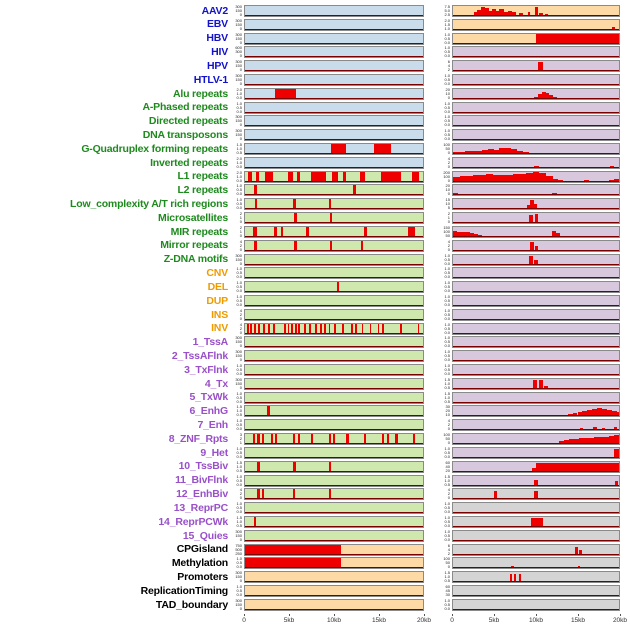 This screenshot has height=630, width=630. What do you see at coordinates (240, 443) in the screenshot?
I see `y-tick-label: 1` at bounding box center [240, 443].